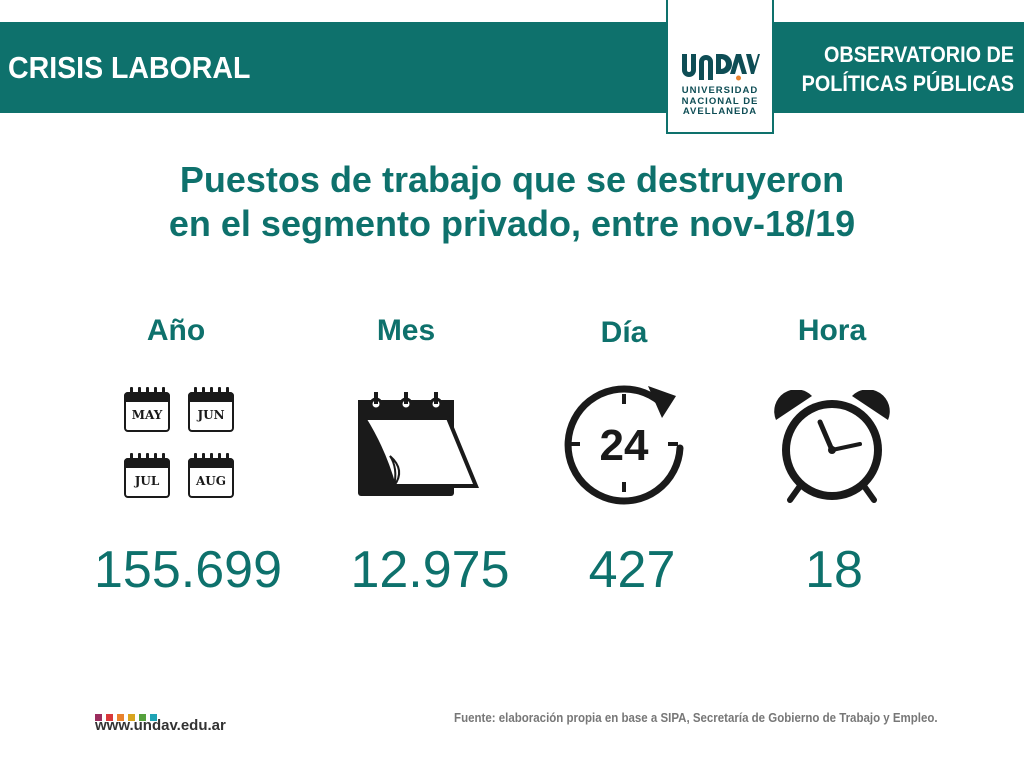  Describe the element at coordinates (147, 481) in the screenshot. I see `month-jul: JUL` at that location.